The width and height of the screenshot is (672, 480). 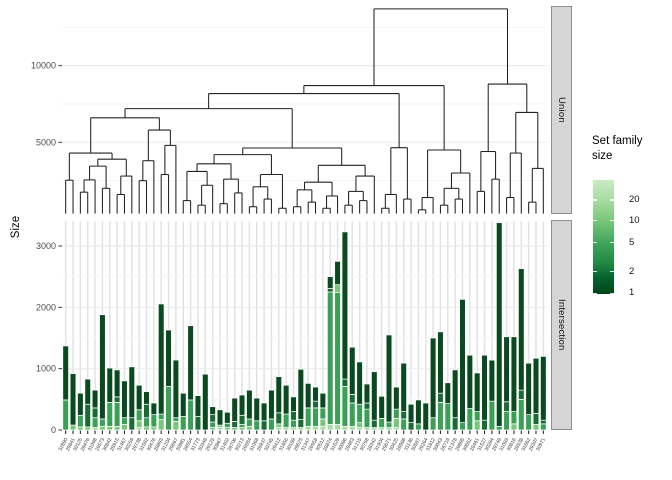 What do you see at coordinates (519, 444) in the screenshot?
I see `x-tick-label: 28538` at bounding box center [519, 444].